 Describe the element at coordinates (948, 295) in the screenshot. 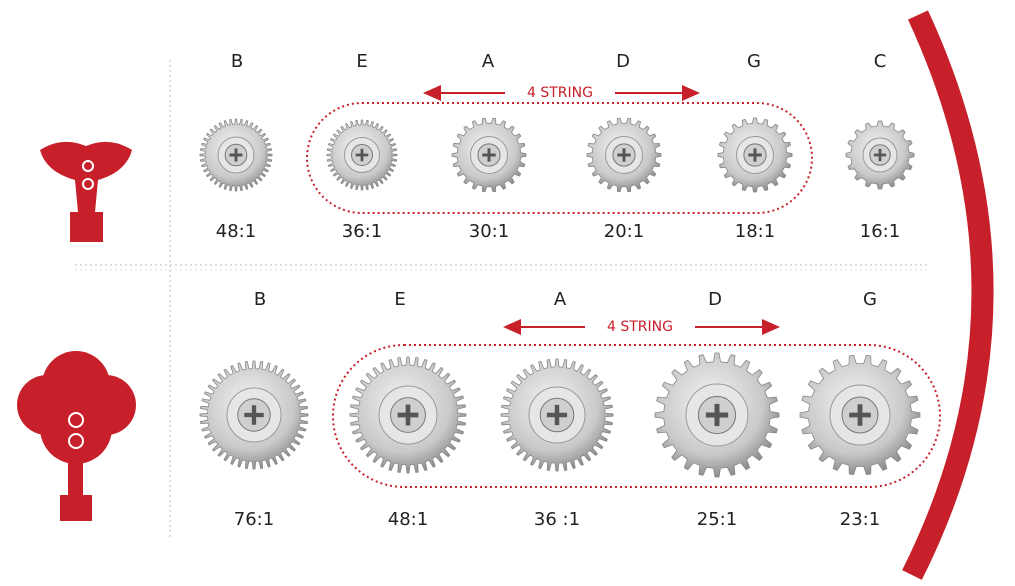

I see `arc` at that location.